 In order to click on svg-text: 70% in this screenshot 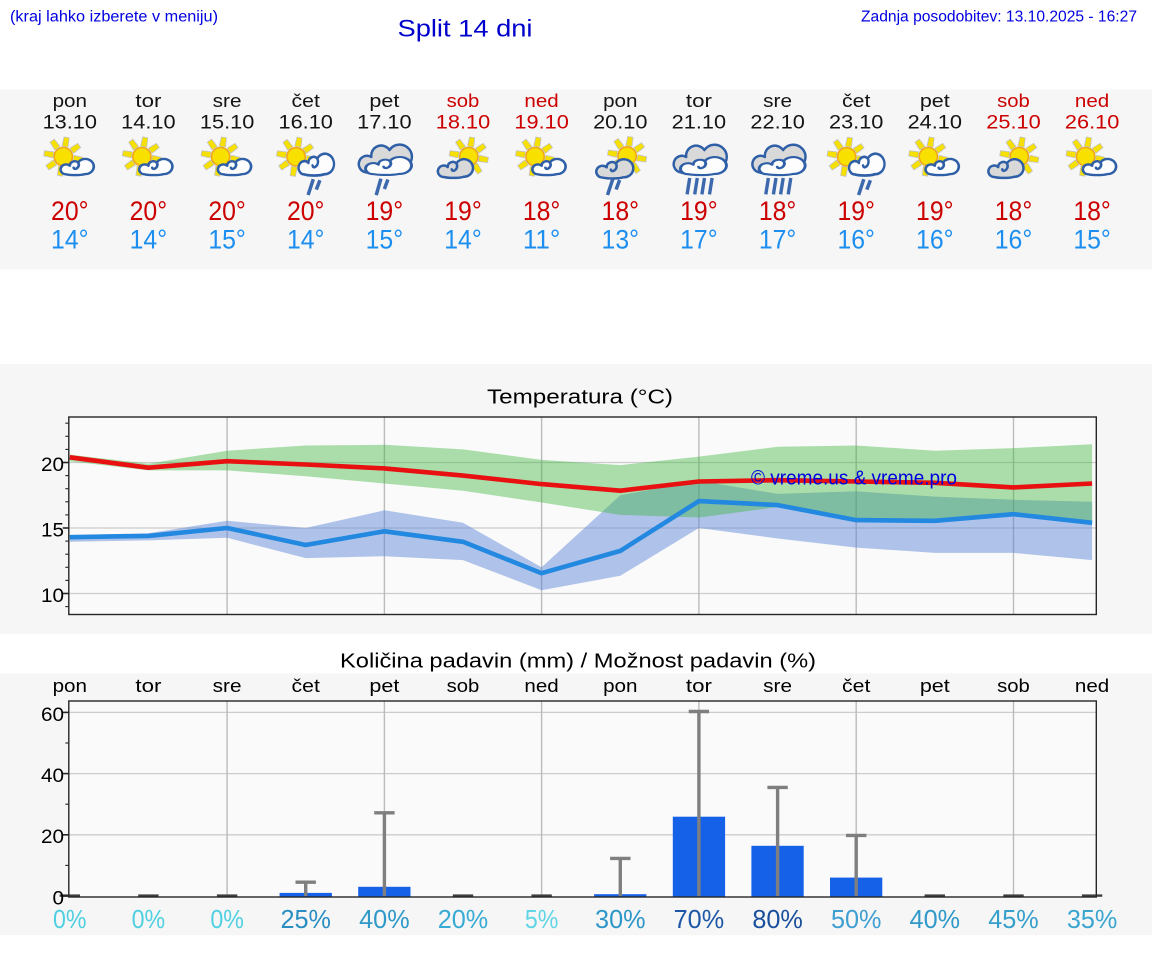, I will do `click(699, 920)`.